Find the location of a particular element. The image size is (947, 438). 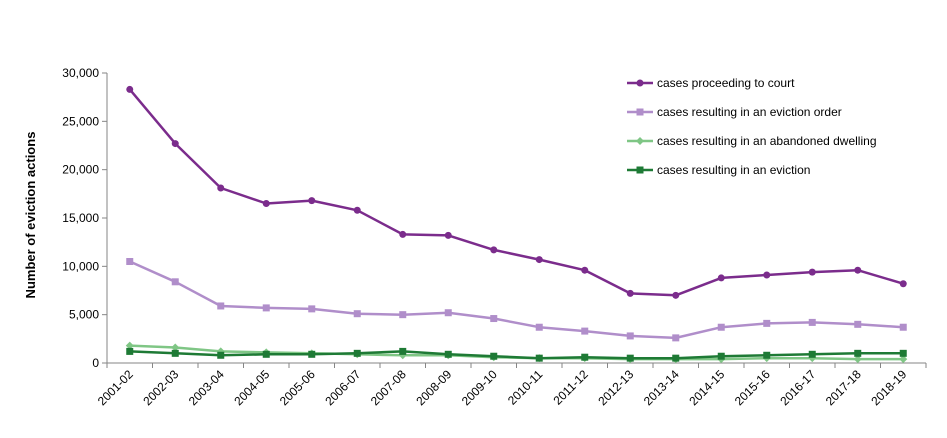

x-tick-label: 2013-14 is located at coordinates (661, 387).